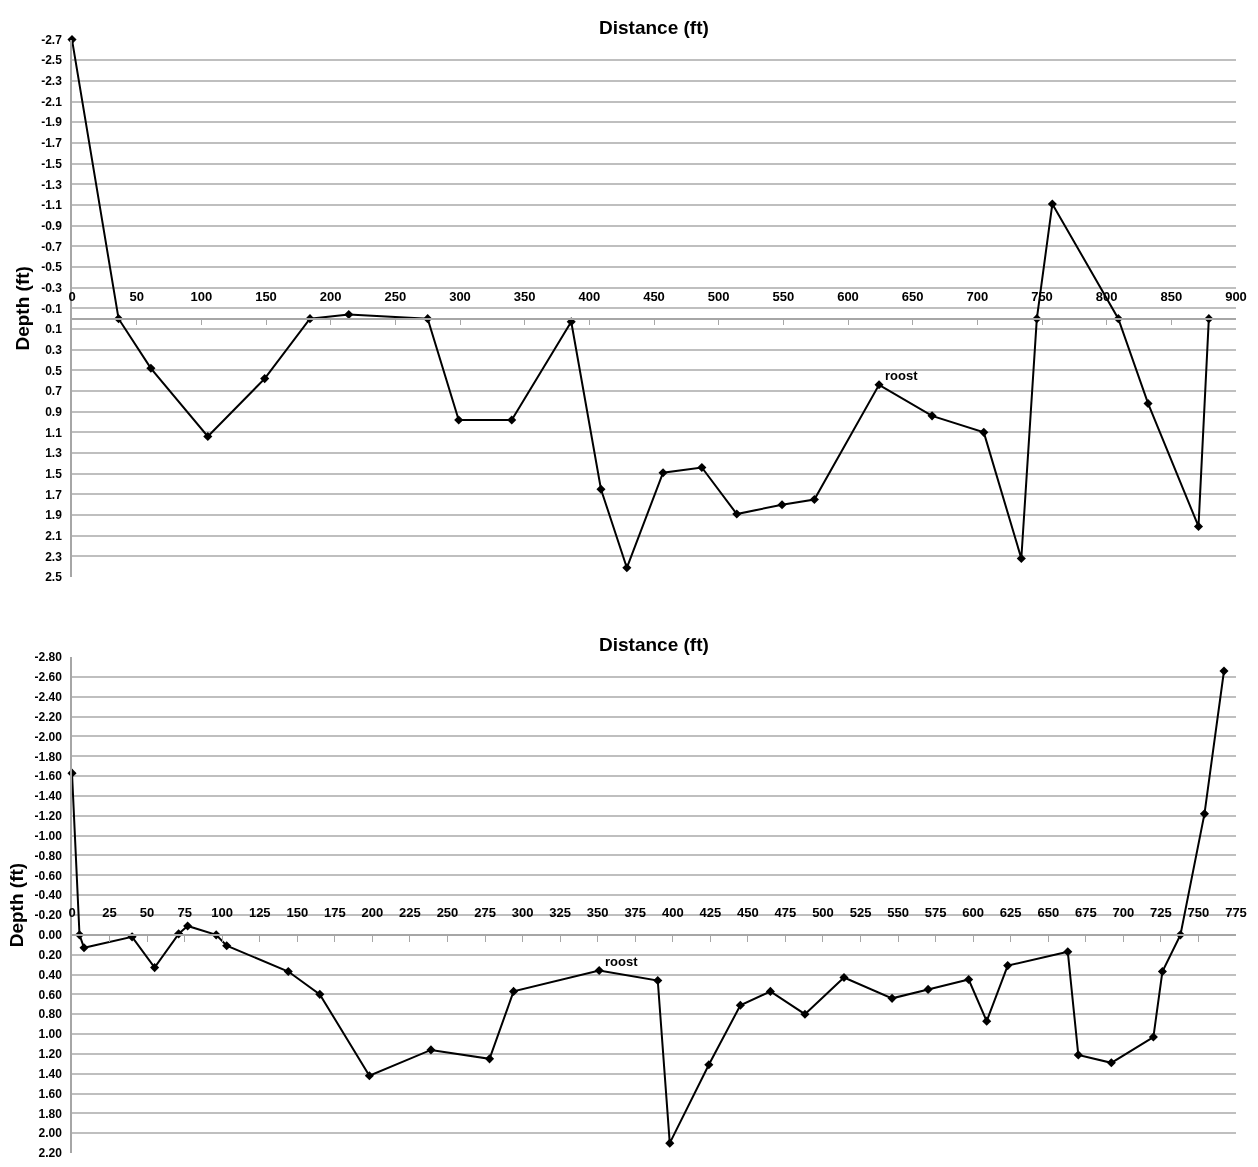 The image size is (1258, 1167). I want to click on y-tick-label: -2.60, so click(48, 677).